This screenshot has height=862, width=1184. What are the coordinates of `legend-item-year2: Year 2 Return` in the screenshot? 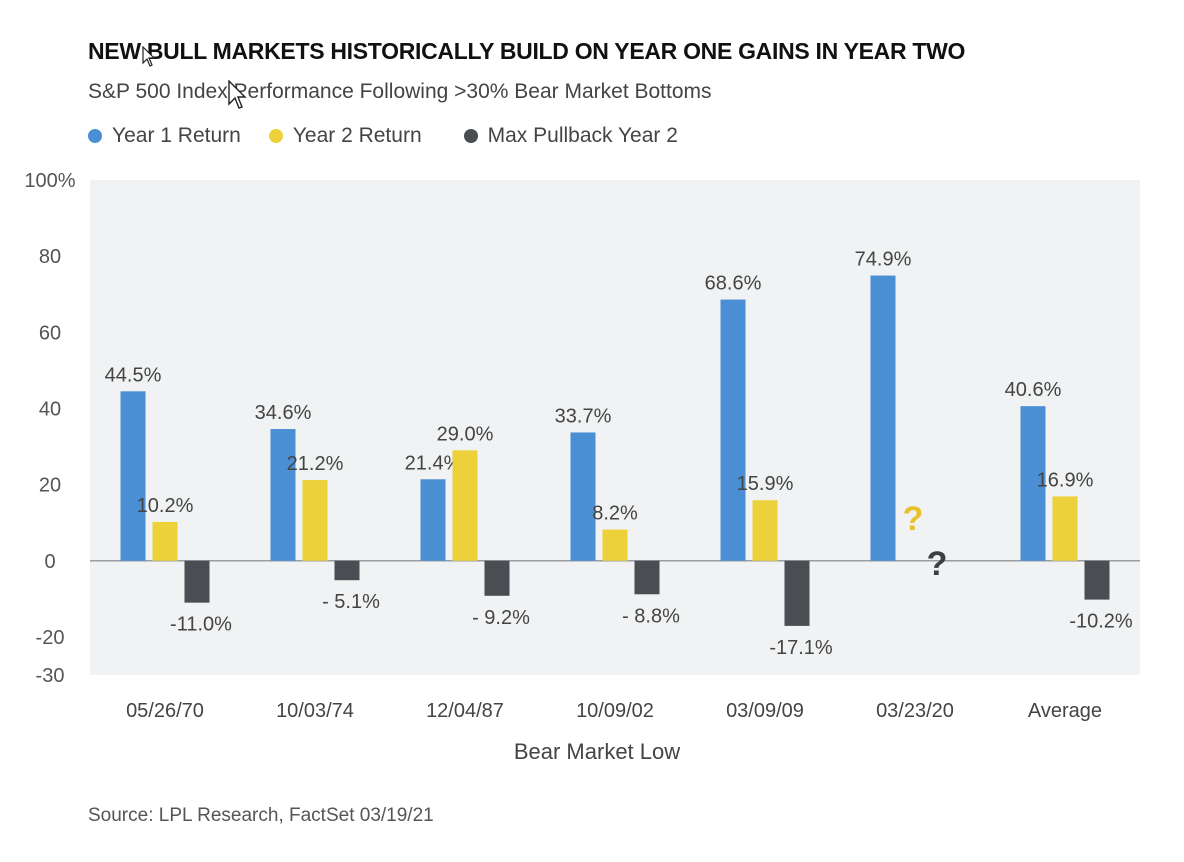 It's located at (345, 136).